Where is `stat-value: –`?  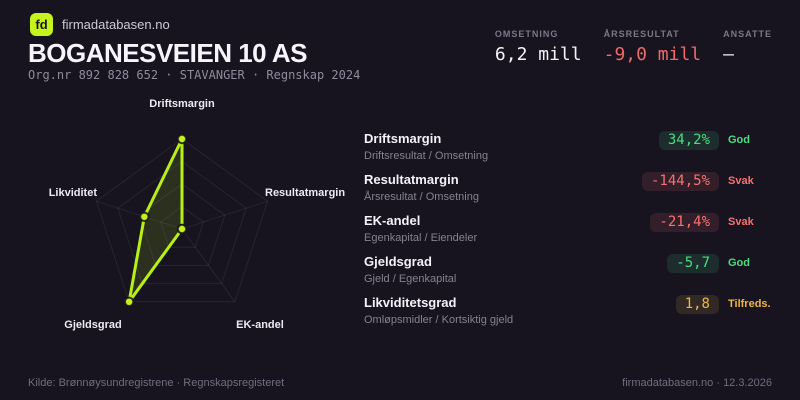 stat-value: – is located at coordinates (728, 54).